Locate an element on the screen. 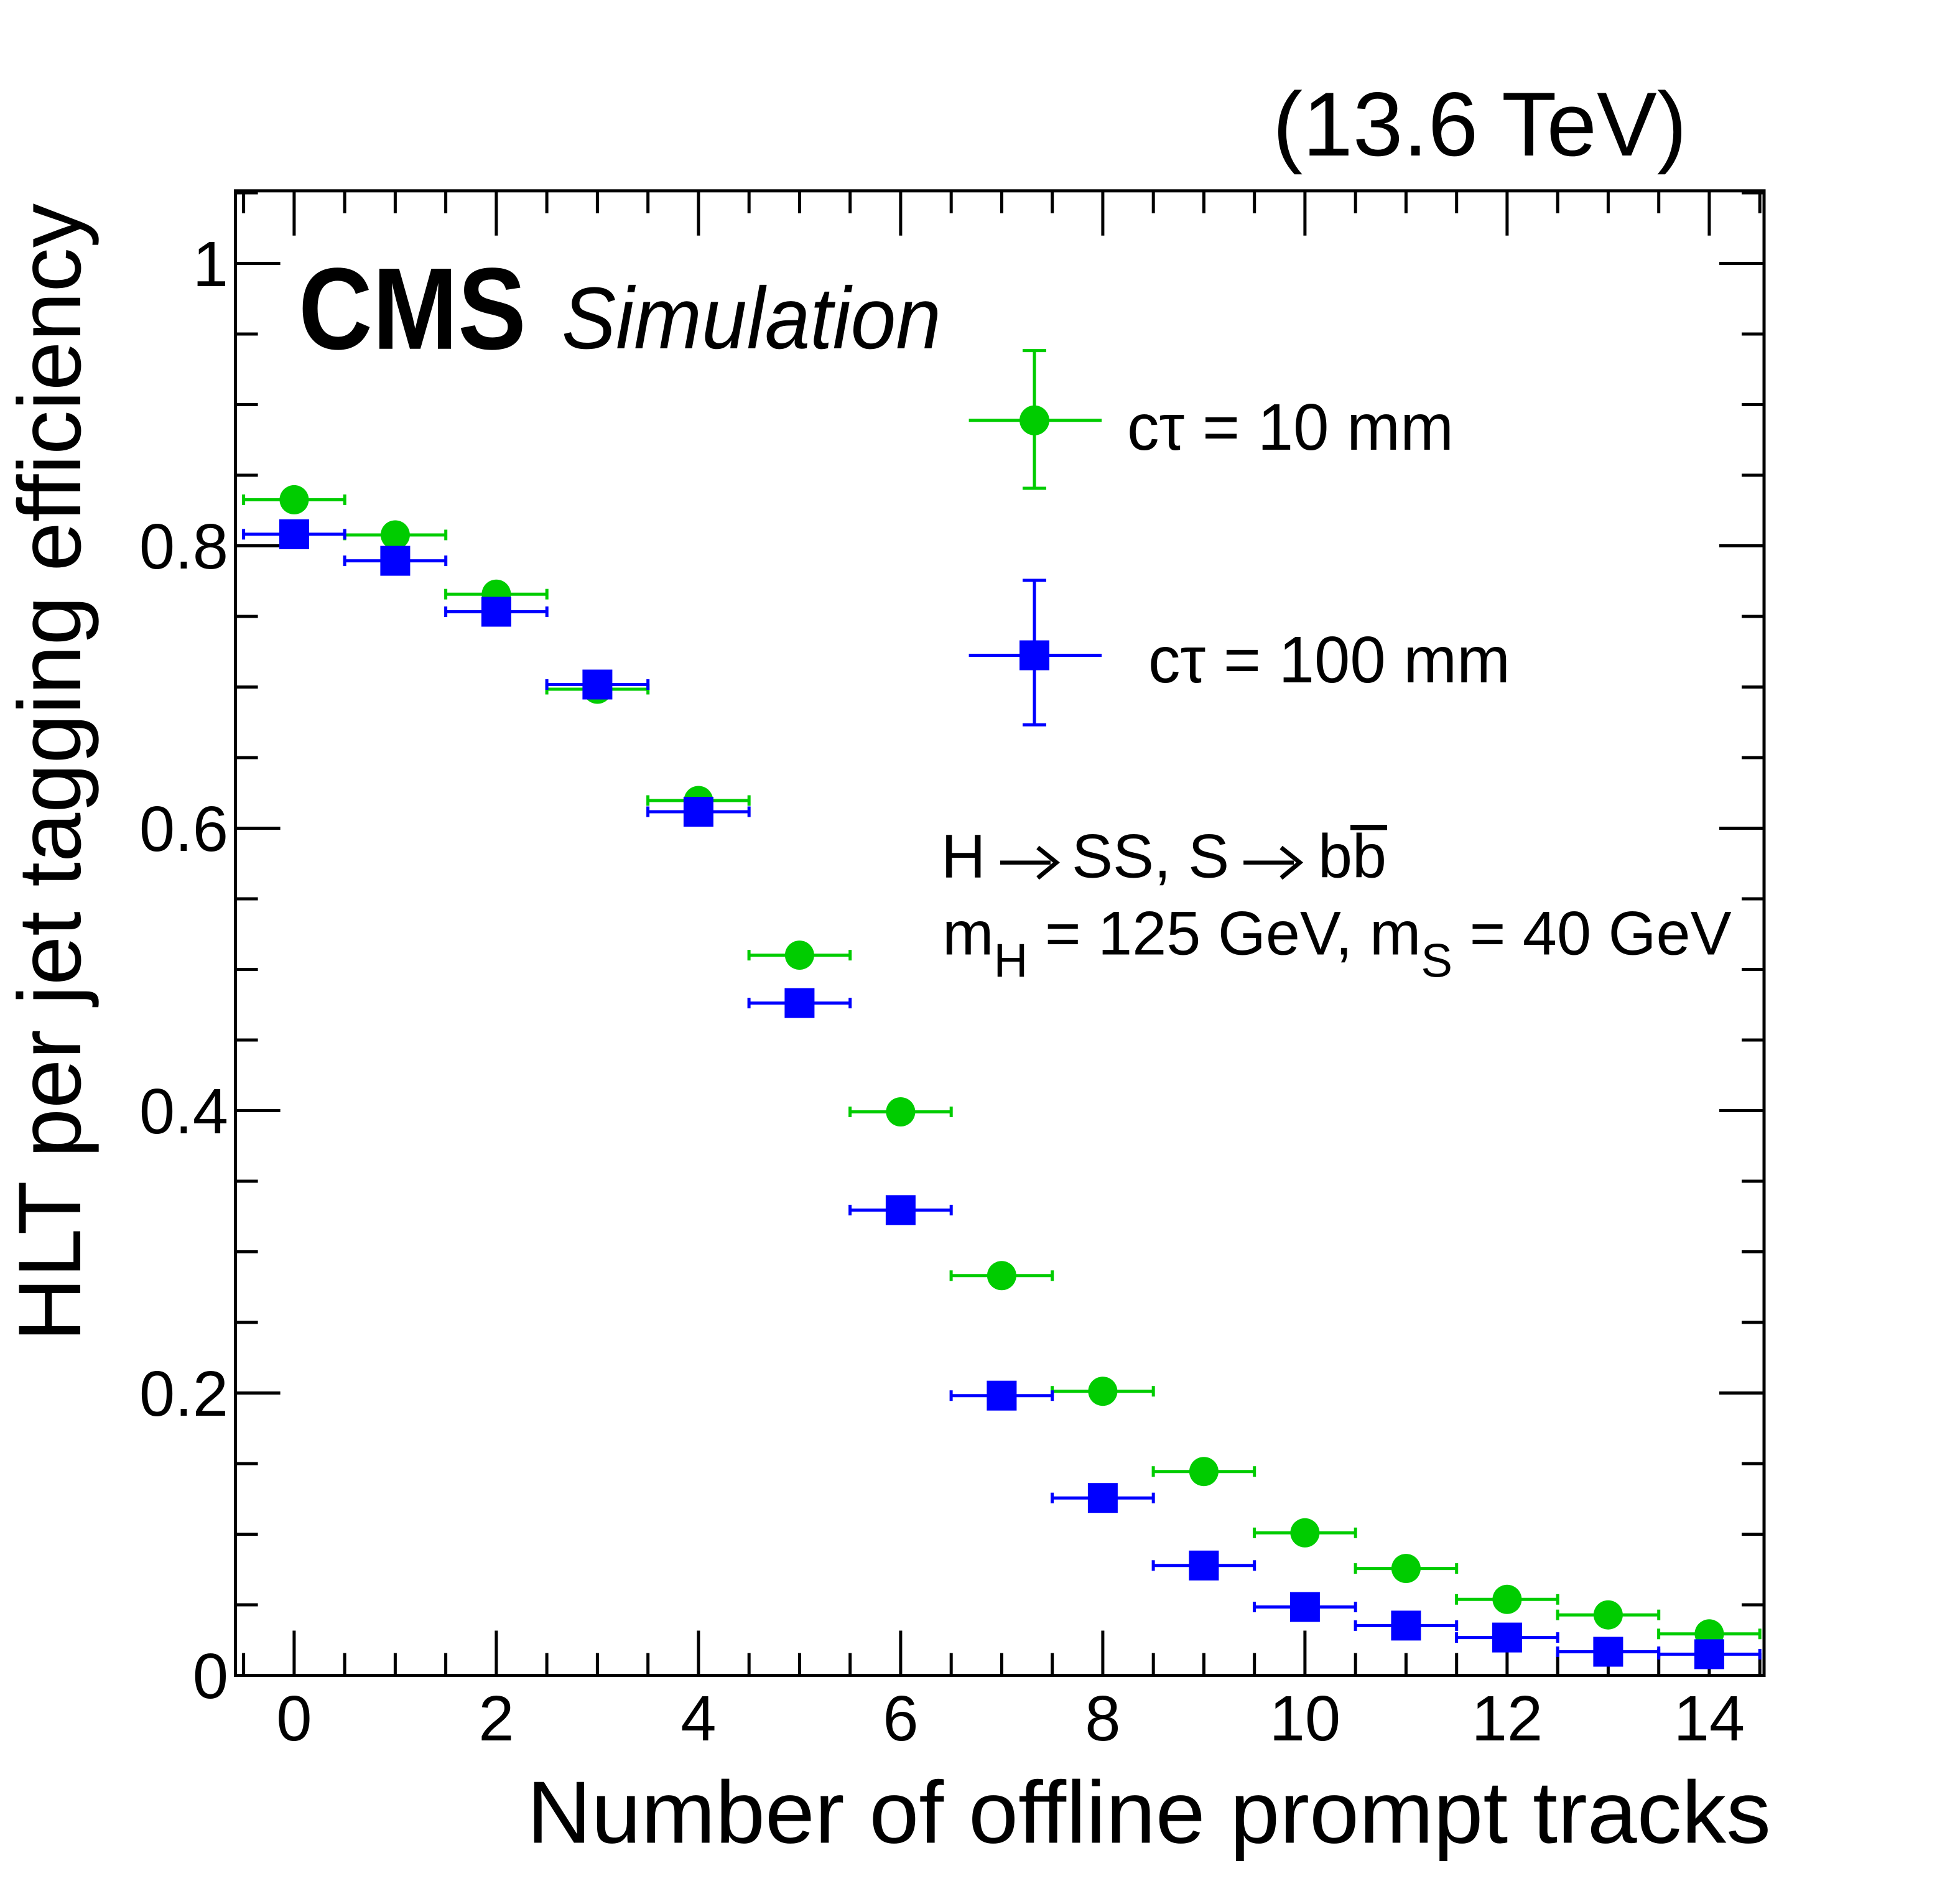 The width and height of the screenshot is (1960, 1904). svg-text: cτ = 10 mm is located at coordinates (1290, 427).